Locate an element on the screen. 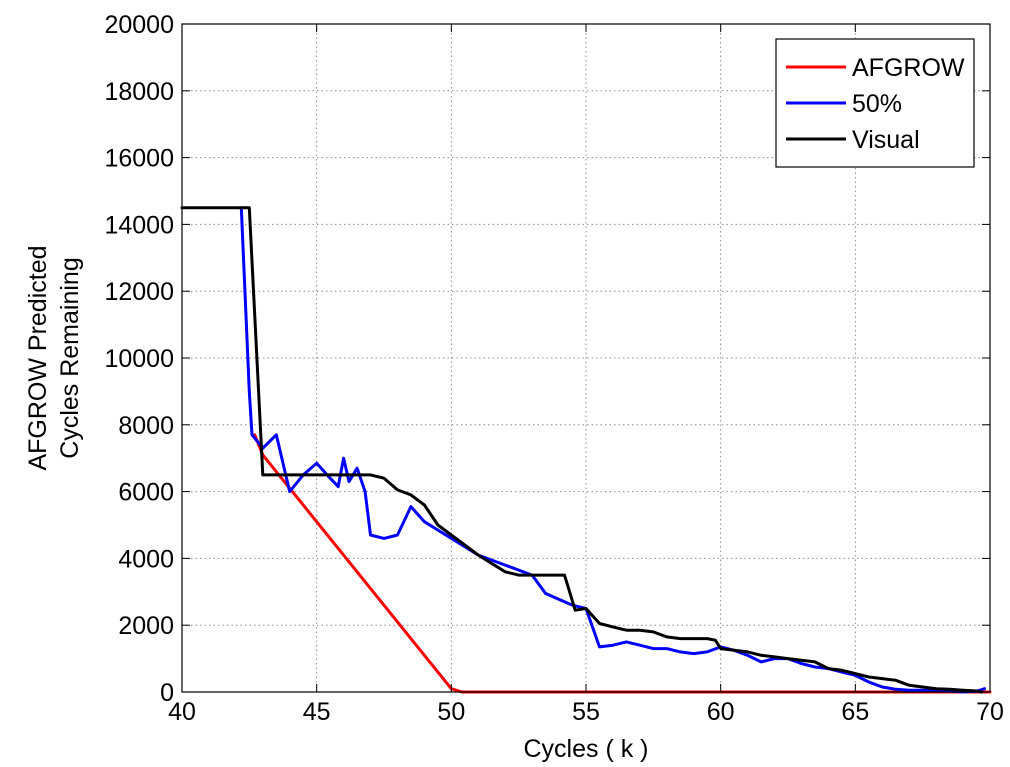 This screenshot has height=767, width=1010. legend-items: AFGROW 50% Visual is located at coordinates (875, 104).